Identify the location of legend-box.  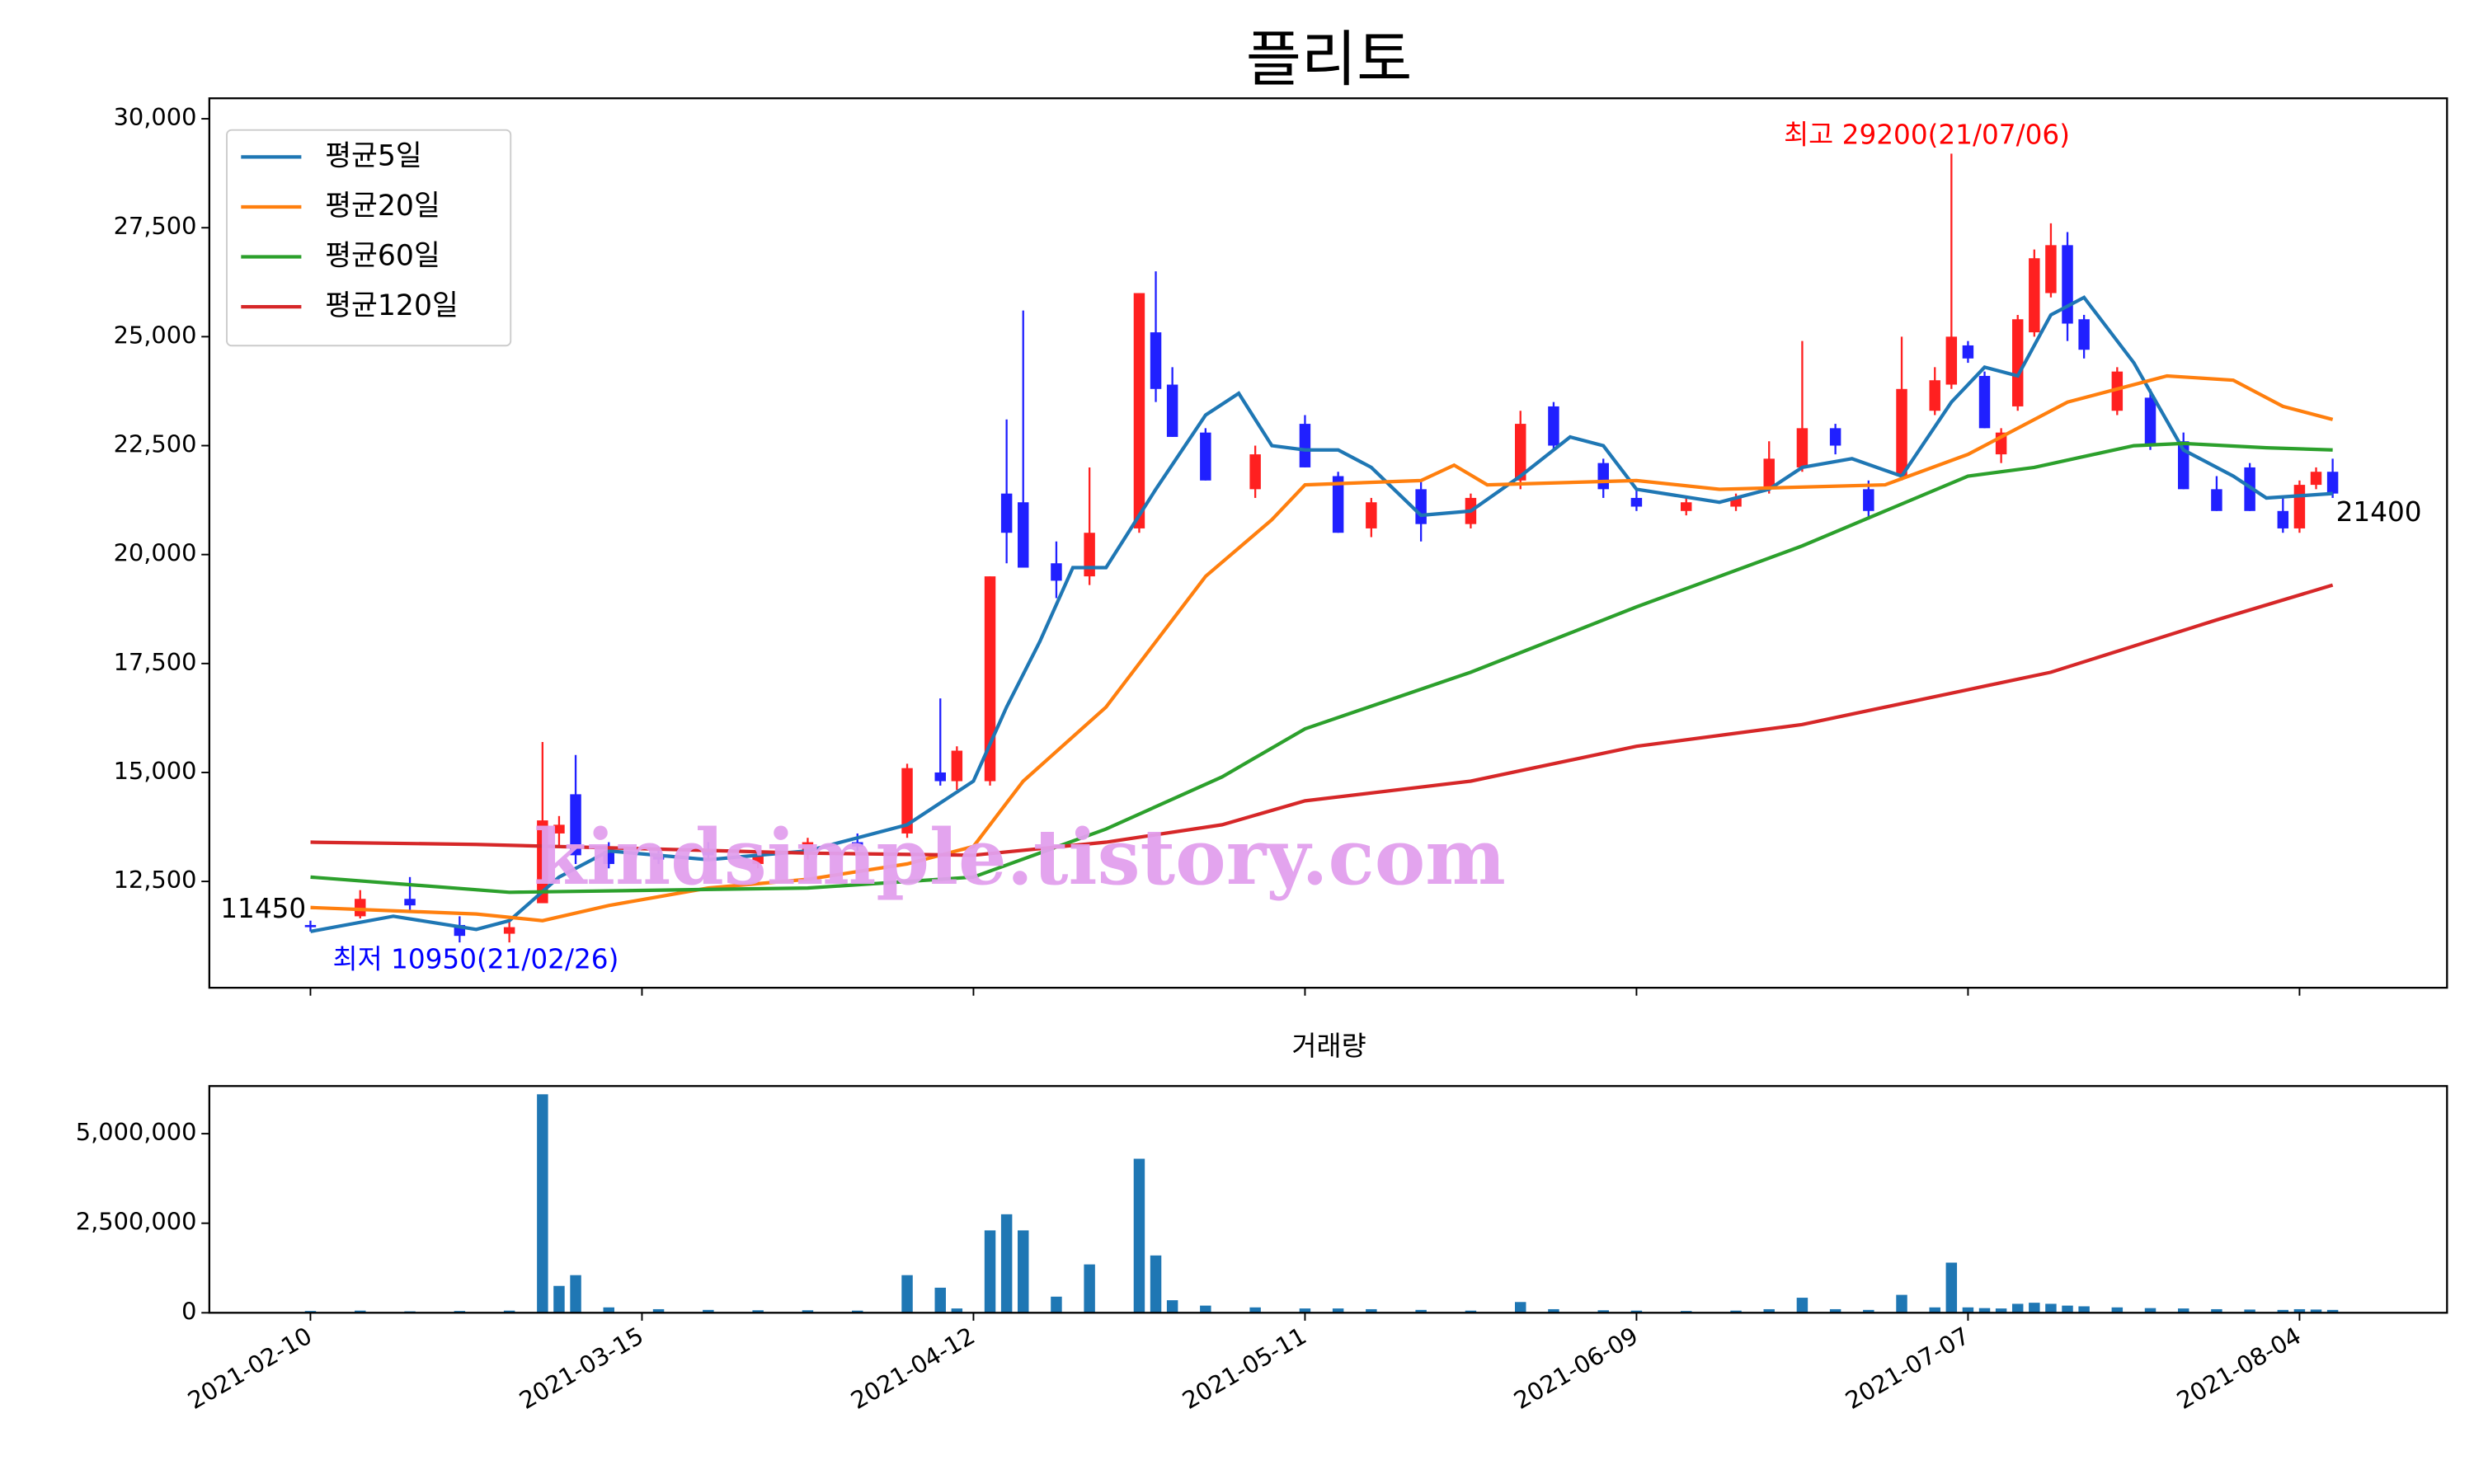
(369, 238).